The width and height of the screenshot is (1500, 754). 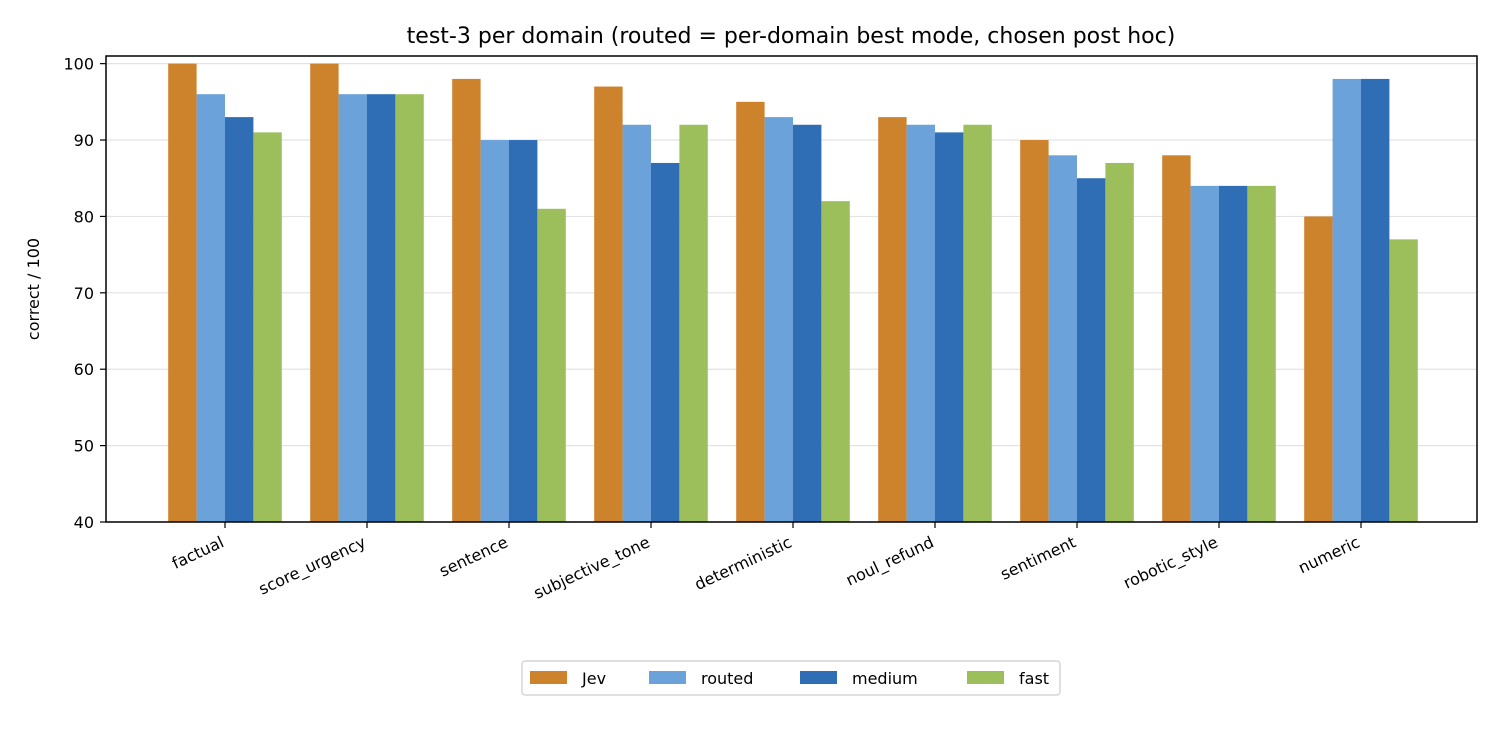 What do you see at coordinates (592, 567) in the screenshot?
I see `x-tick-label: subjective_tone` at bounding box center [592, 567].